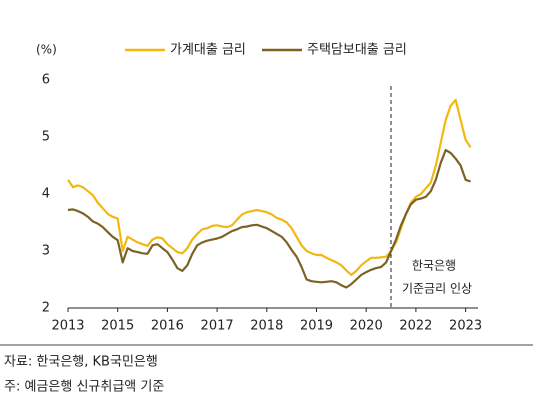 The image size is (533, 404). I want to click on x-tick-label: 2015, so click(117, 326).